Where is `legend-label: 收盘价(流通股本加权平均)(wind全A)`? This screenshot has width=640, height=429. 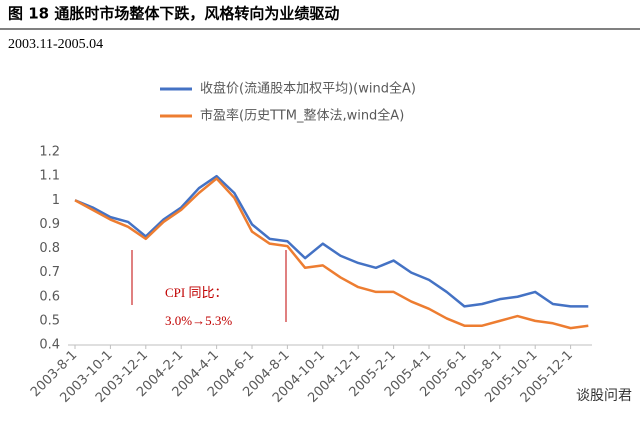 legend-label: 收盘价(流通股本加权平均)(wind全A) is located at coordinates (308, 89).